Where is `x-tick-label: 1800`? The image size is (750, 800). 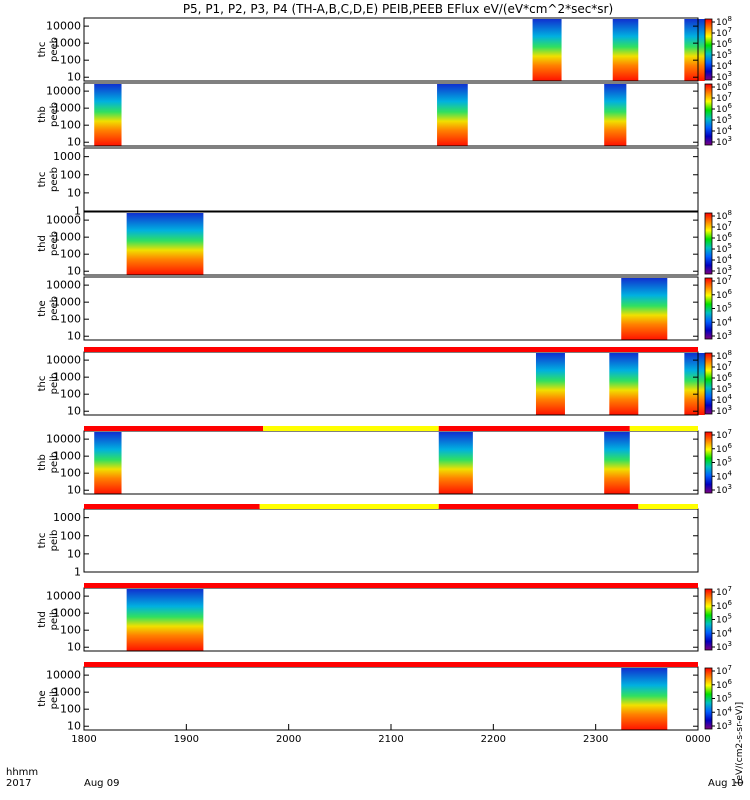
x-tick-label: 1800 is located at coordinates (83, 739).